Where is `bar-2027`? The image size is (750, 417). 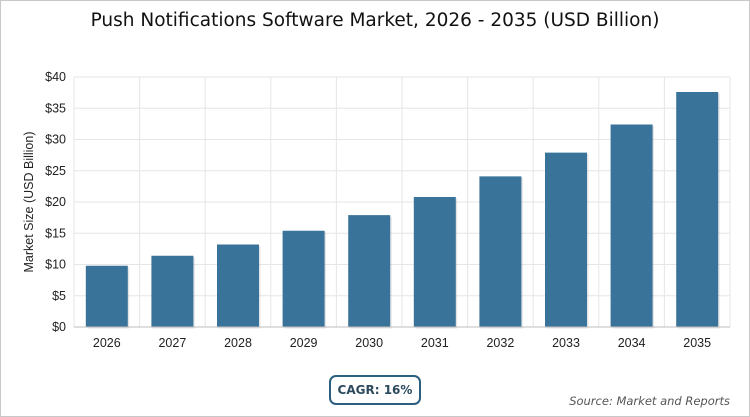 bar-2027 is located at coordinates (172, 291).